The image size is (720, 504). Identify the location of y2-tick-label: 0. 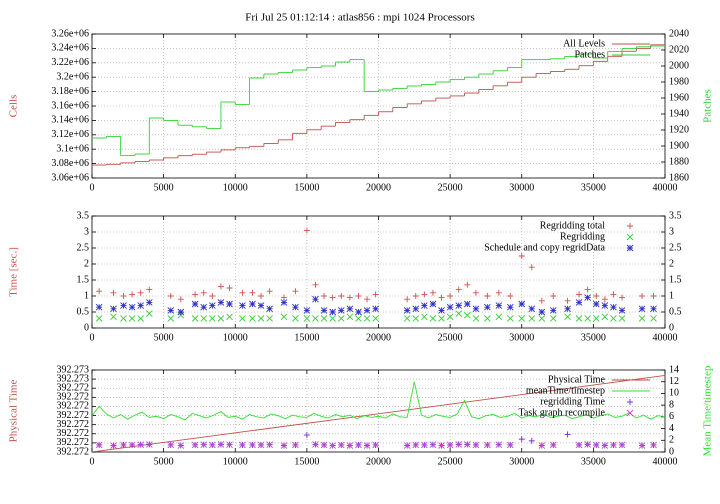
(671, 327).